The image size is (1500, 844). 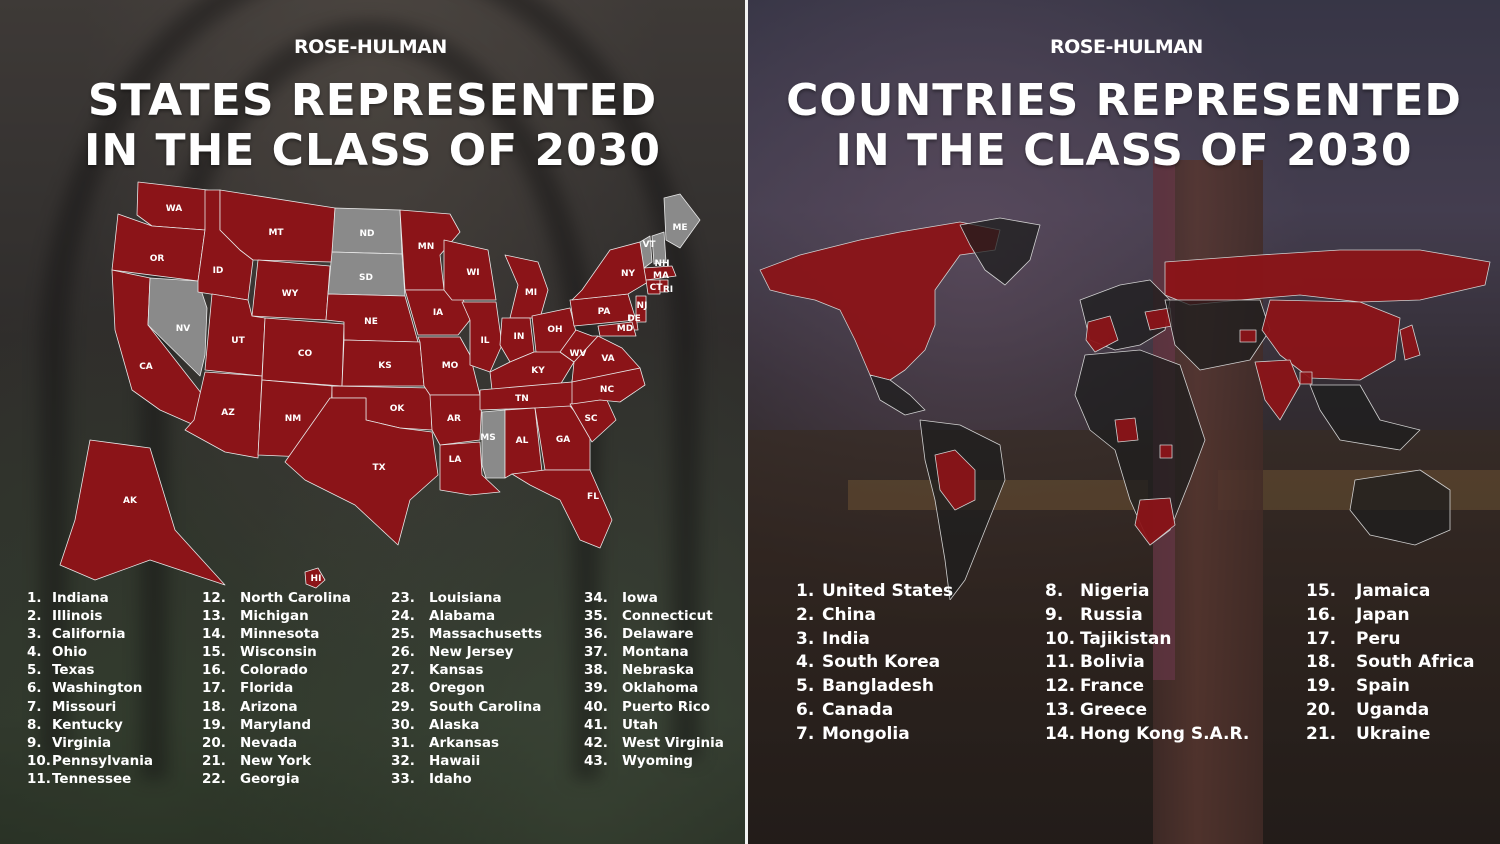 What do you see at coordinates (596, 670) in the screenshot?
I see `list-item-number: 38.` at bounding box center [596, 670].